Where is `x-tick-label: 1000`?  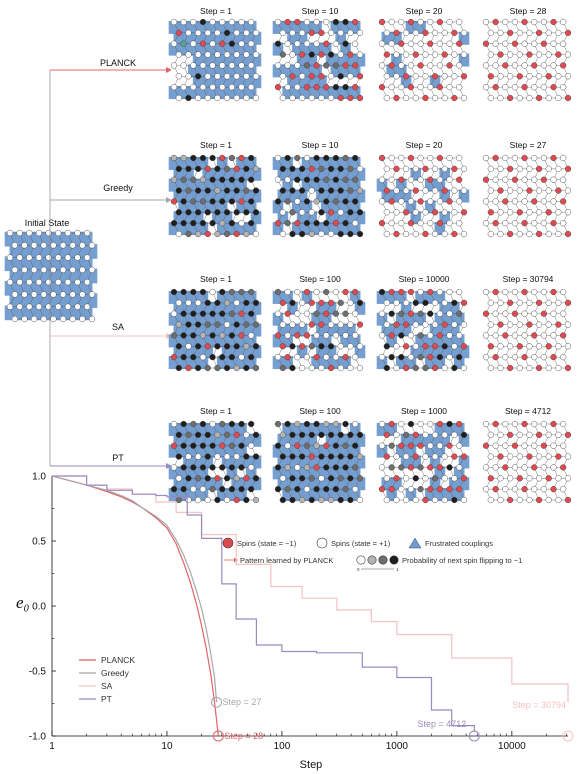 x-tick-label: 1000 is located at coordinates (397, 746).